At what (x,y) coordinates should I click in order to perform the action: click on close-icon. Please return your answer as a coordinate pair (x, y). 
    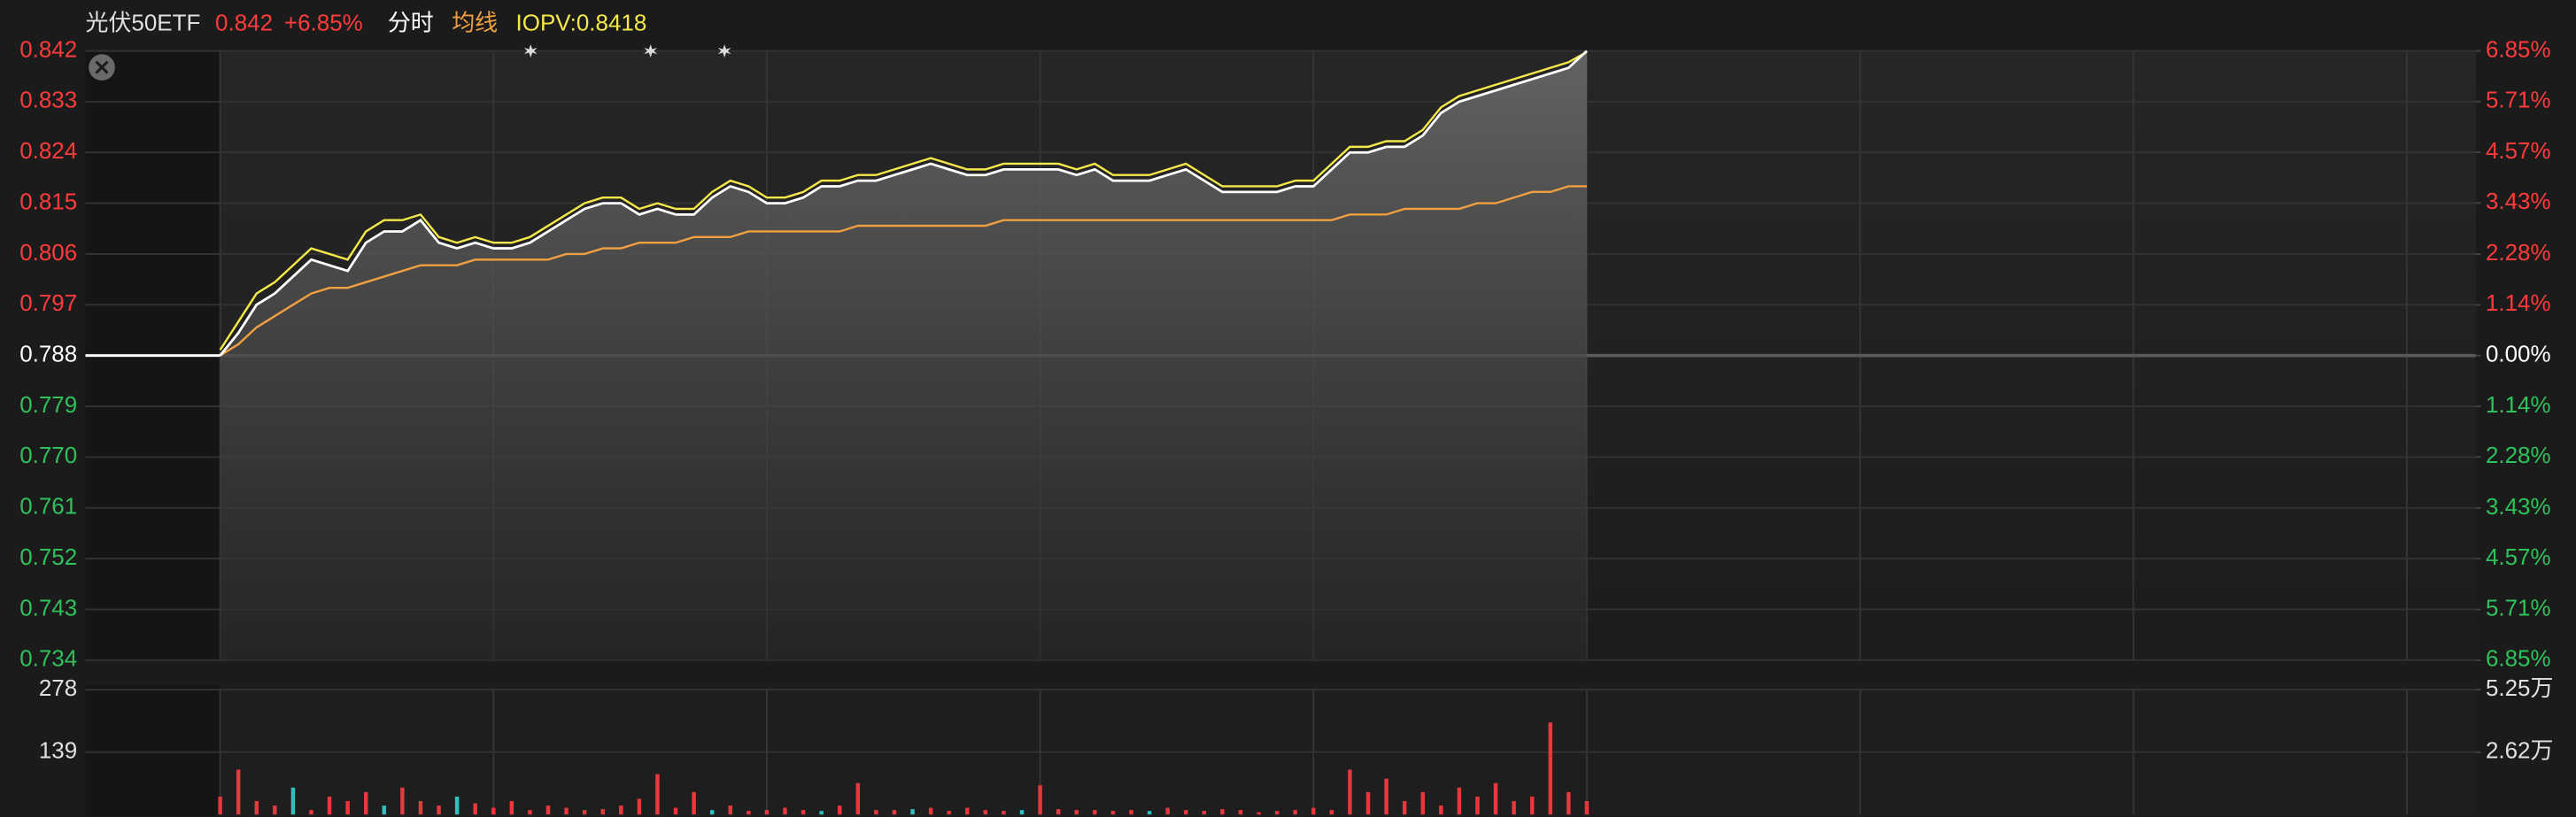
    Looking at the image, I should click on (102, 67).